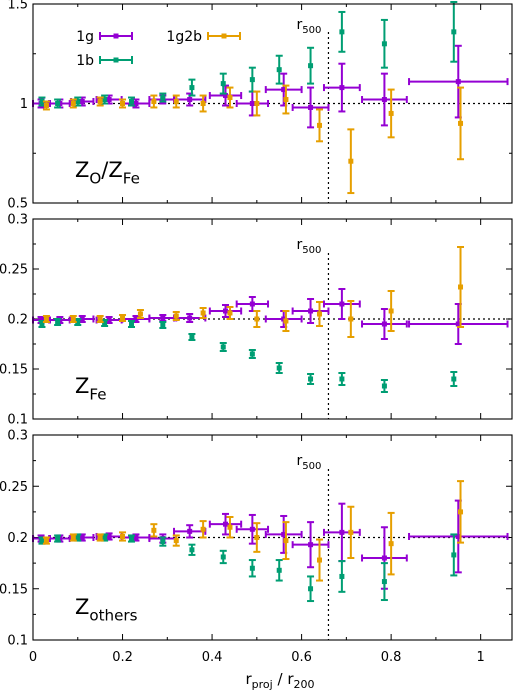  What do you see at coordinates (17, 204) in the screenshot?
I see `y-tick-label: 0.5` at bounding box center [17, 204].